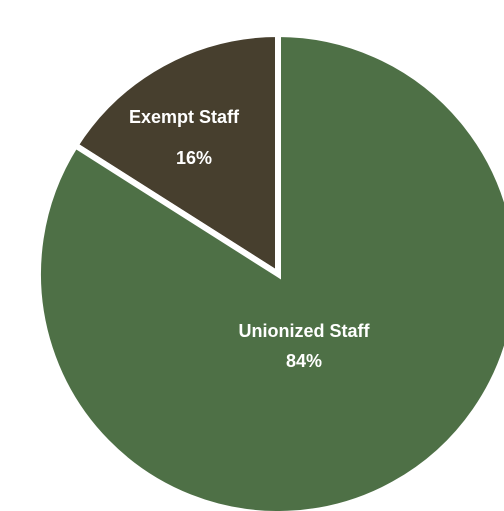 The height and width of the screenshot is (511, 504). Describe the element at coordinates (194, 158) in the screenshot. I see `slice-label-exempt-staff-value: 16%` at that location.